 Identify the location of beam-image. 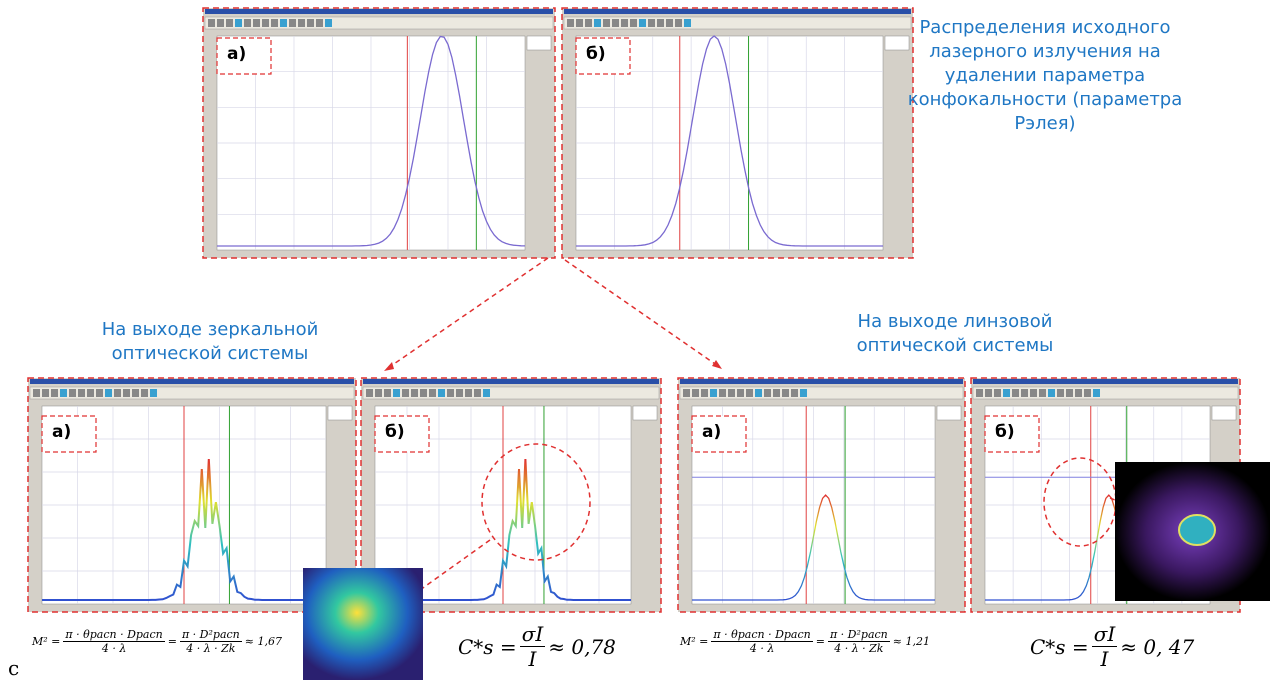
(363, 624).